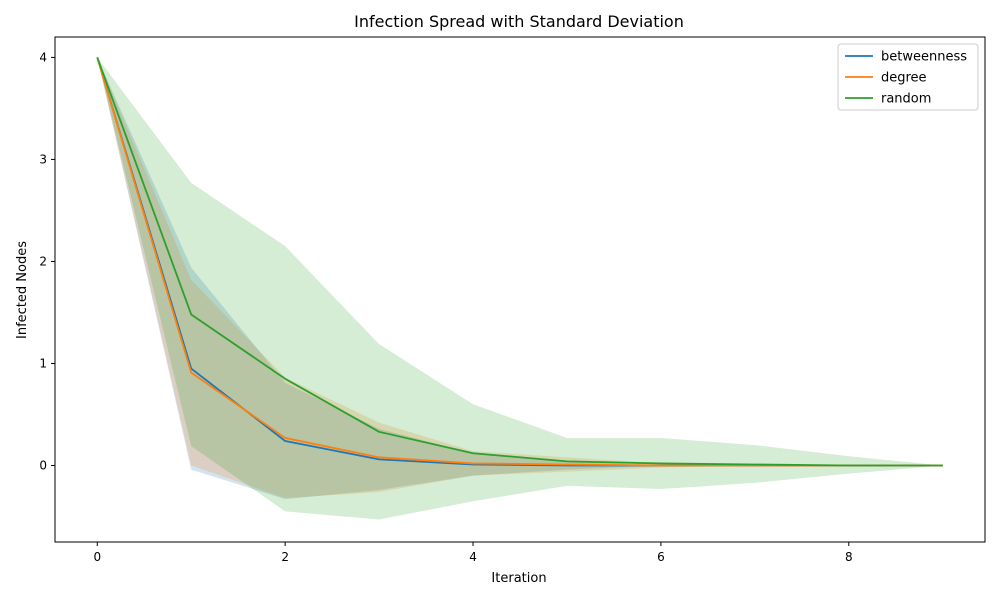 This screenshot has width=1000, height=600. I want to click on legend-label-betweenness: betweenness, so click(924, 57).